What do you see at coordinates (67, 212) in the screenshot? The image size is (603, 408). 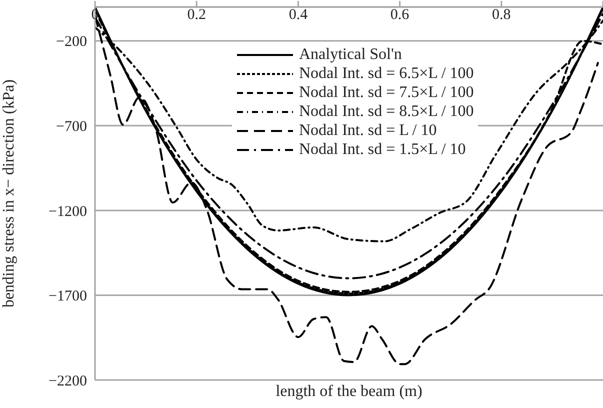 I see `y-tick-label: −1200` at bounding box center [67, 212].